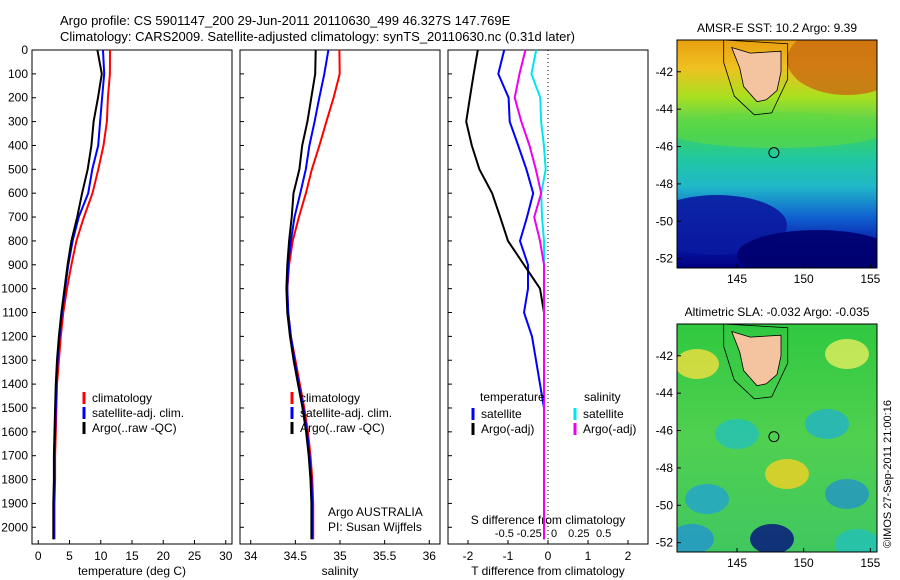 This screenshot has width=900, height=580. What do you see at coordinates (340, 556) in the screenshot?
I see `x-tick-label: 35` at bounding box center [340, 556].